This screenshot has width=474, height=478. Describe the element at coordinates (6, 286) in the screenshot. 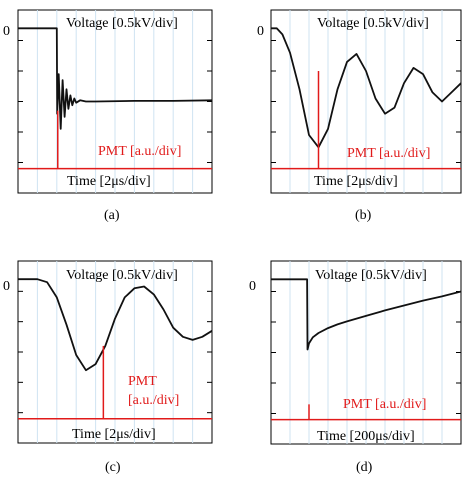

I see `y-zero-label-c: 0` at that location.